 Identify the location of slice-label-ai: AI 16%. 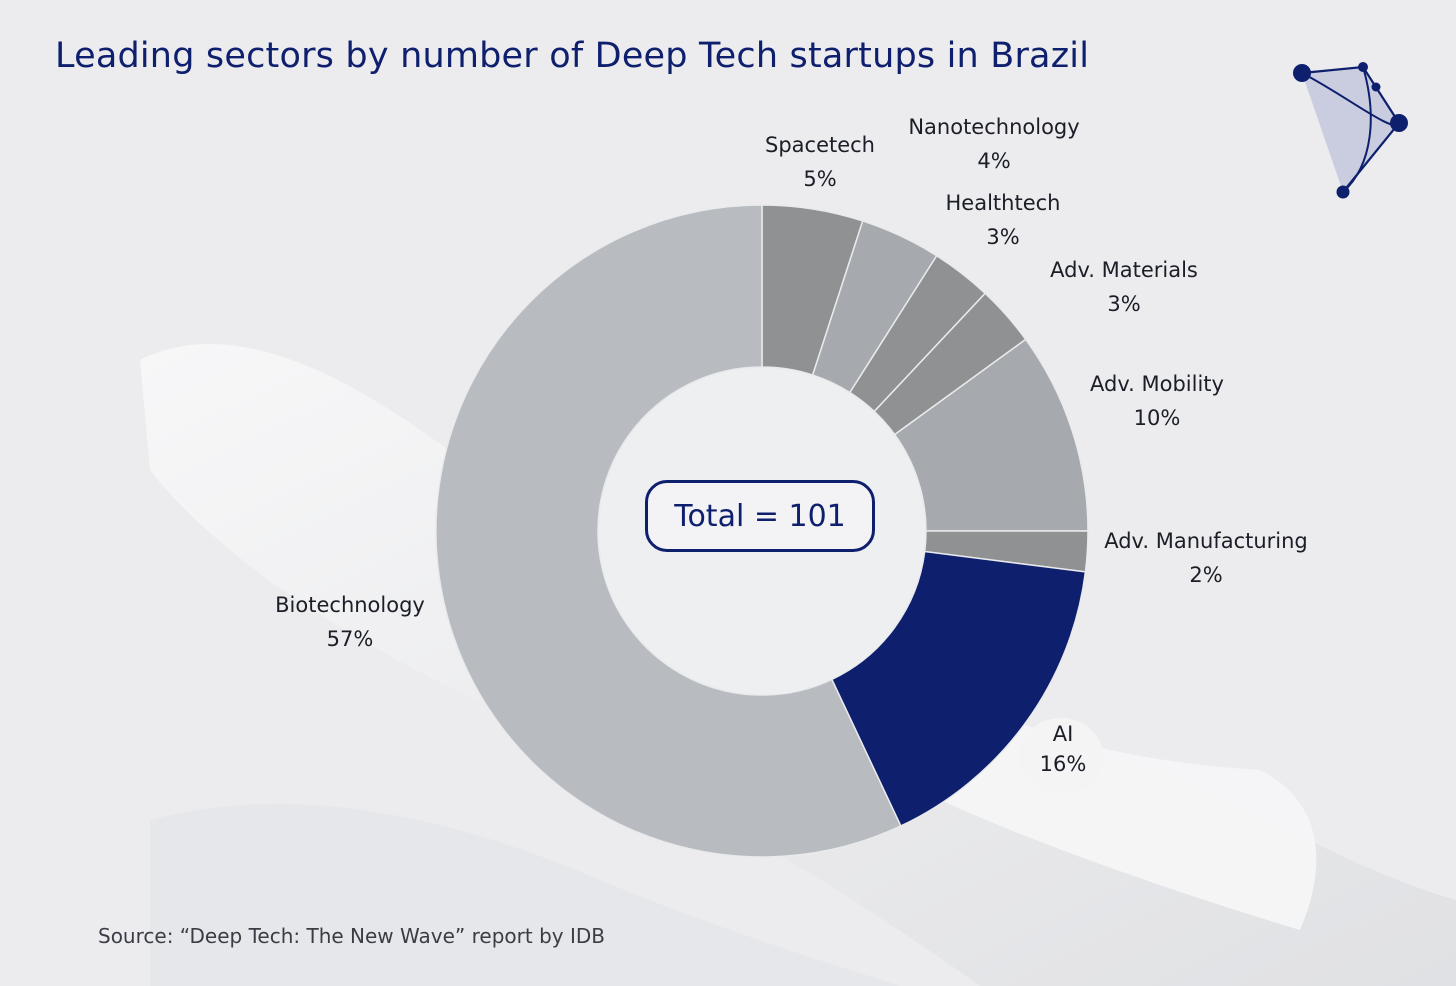
(1063, 749).